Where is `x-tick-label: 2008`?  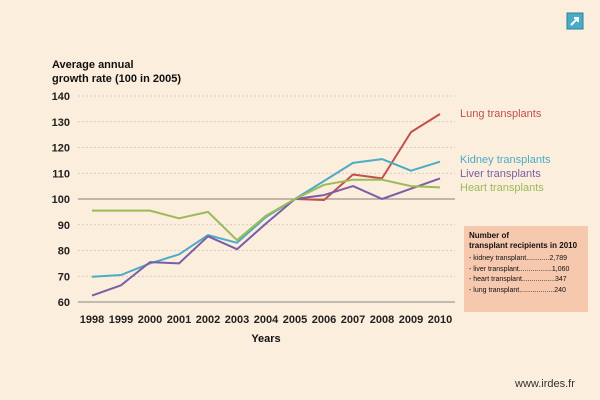 x-tick-label: 2008 is located at coordinates (382, 320).